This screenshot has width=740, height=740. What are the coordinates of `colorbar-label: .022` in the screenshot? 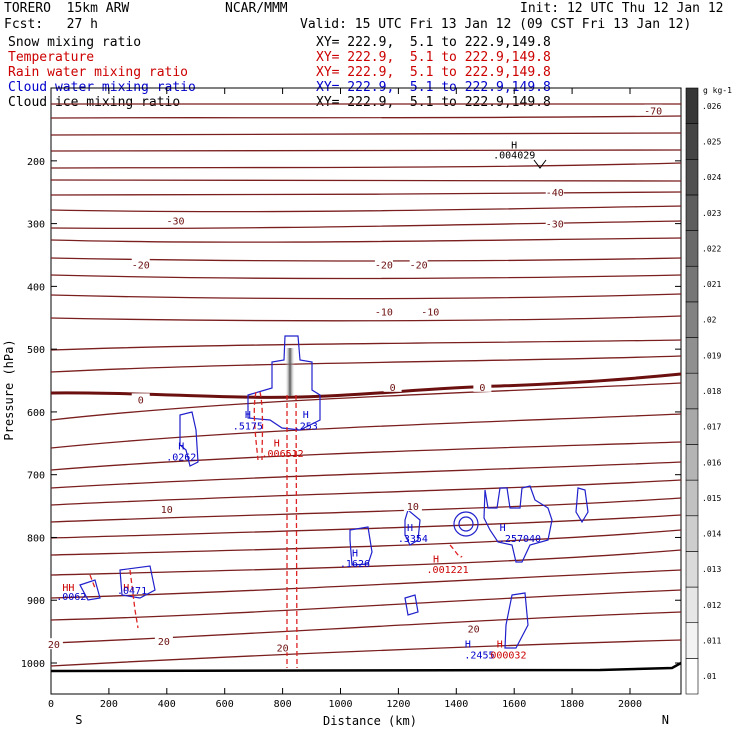 It's located at (711, 248).